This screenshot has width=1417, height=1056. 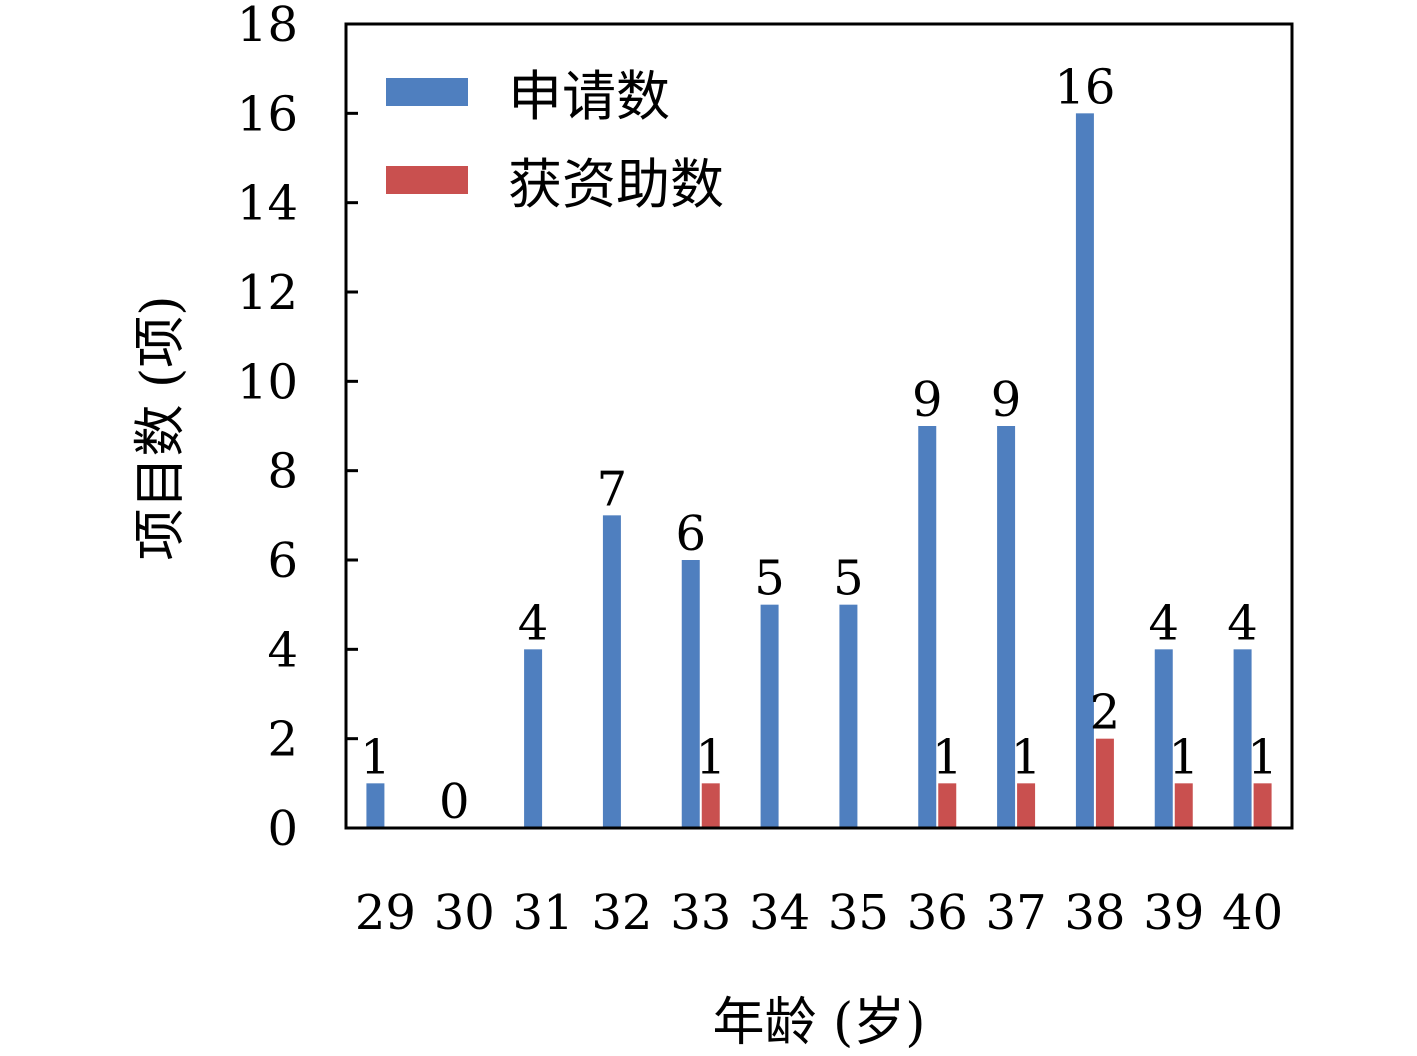 I want to click on data-label-funded-33: 1, so click(x=710, y=757).